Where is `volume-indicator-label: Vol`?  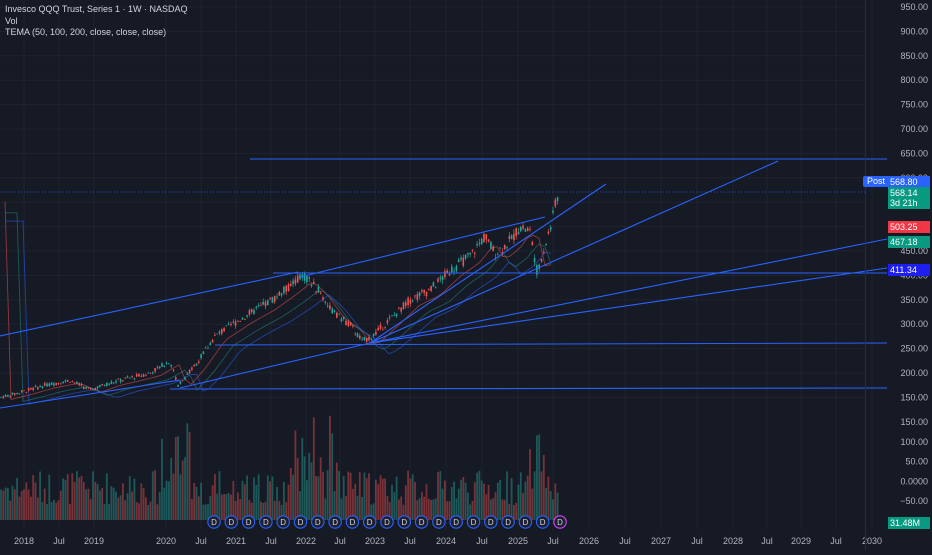
volume-indicator-label: Vol is located at coordinates (11, 20).